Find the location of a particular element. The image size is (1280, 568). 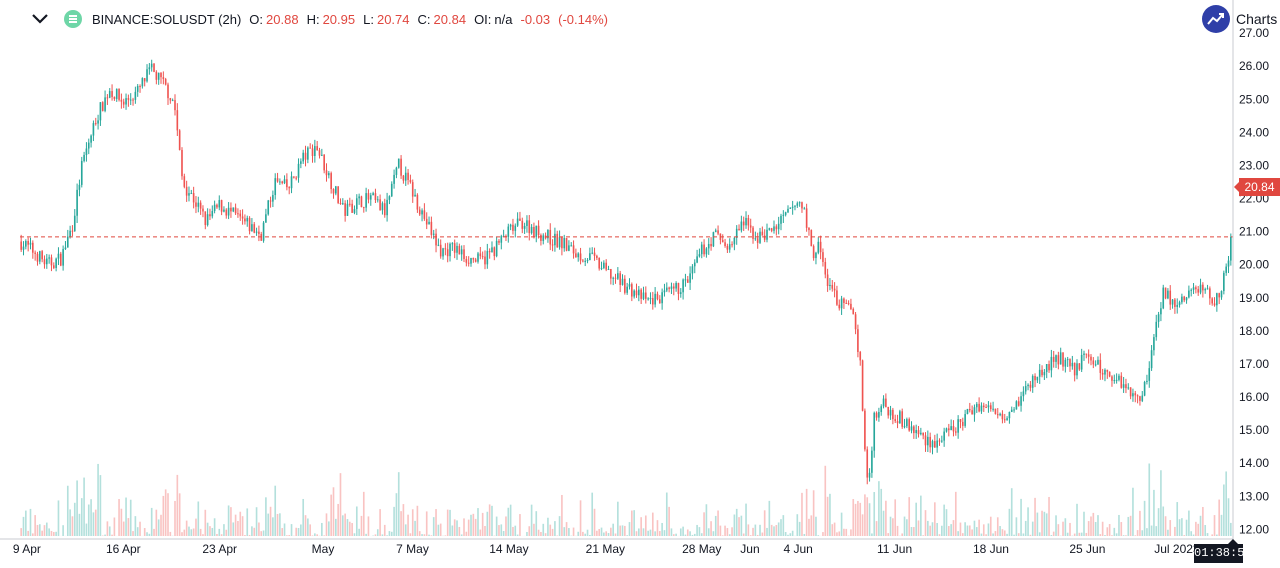

y-tick-label: 18.00 is located at coordinates (1254, 331).